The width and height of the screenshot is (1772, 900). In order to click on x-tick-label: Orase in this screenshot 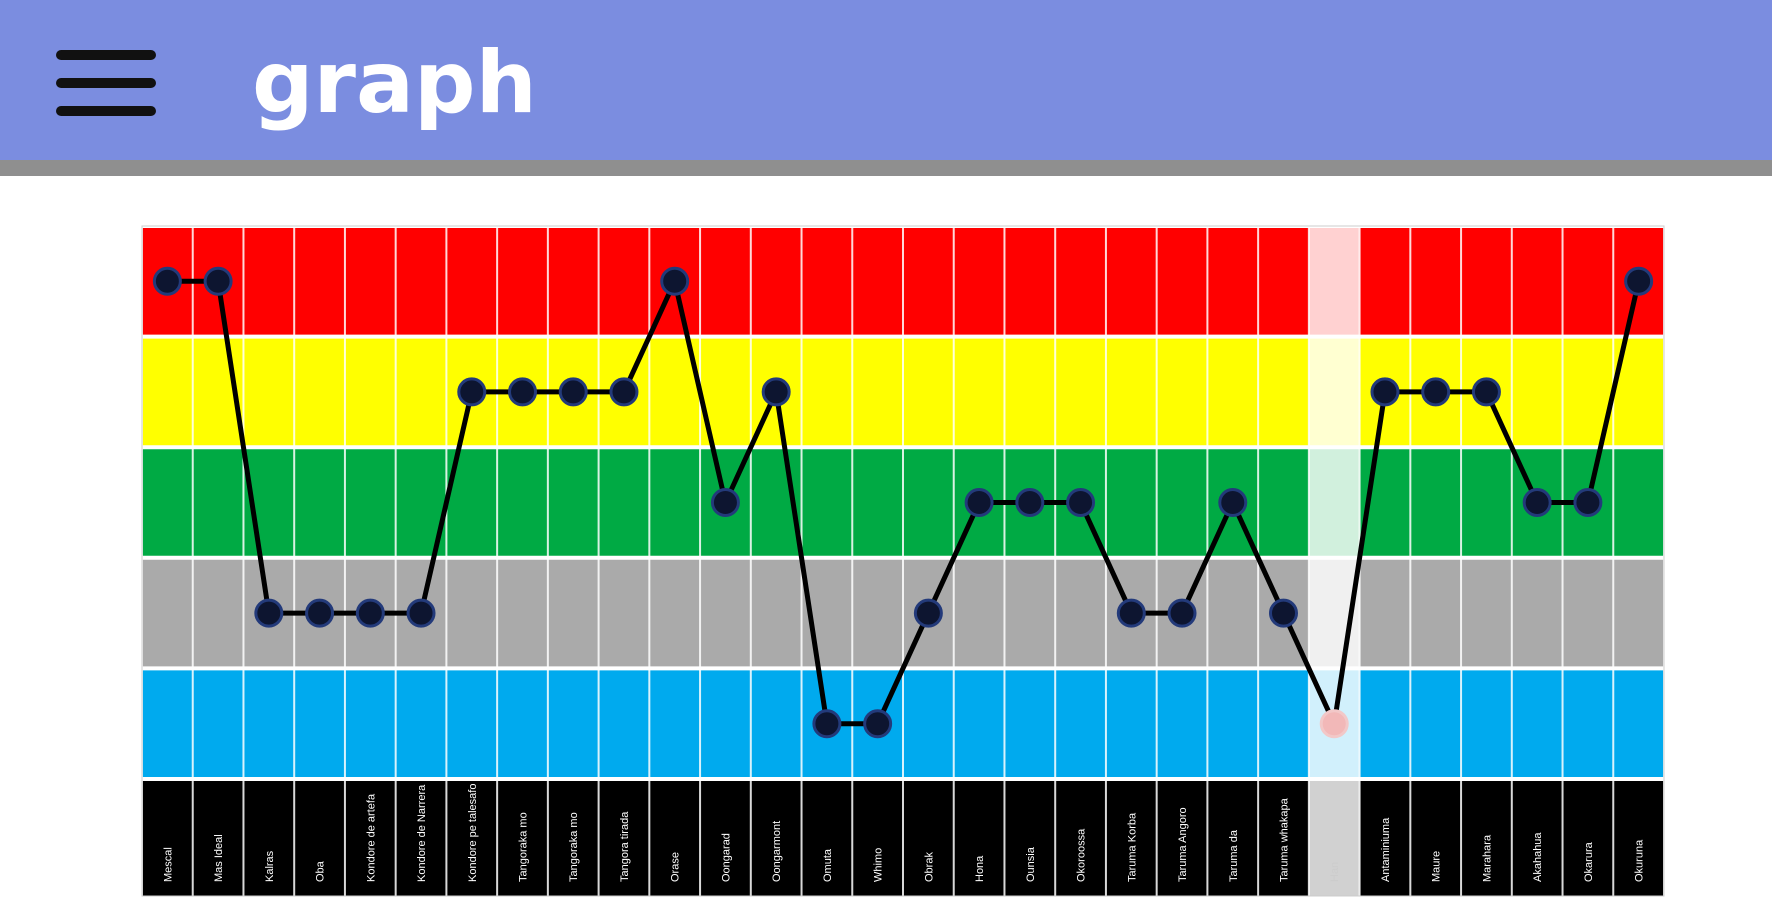, I will do `click(676, 867)`.